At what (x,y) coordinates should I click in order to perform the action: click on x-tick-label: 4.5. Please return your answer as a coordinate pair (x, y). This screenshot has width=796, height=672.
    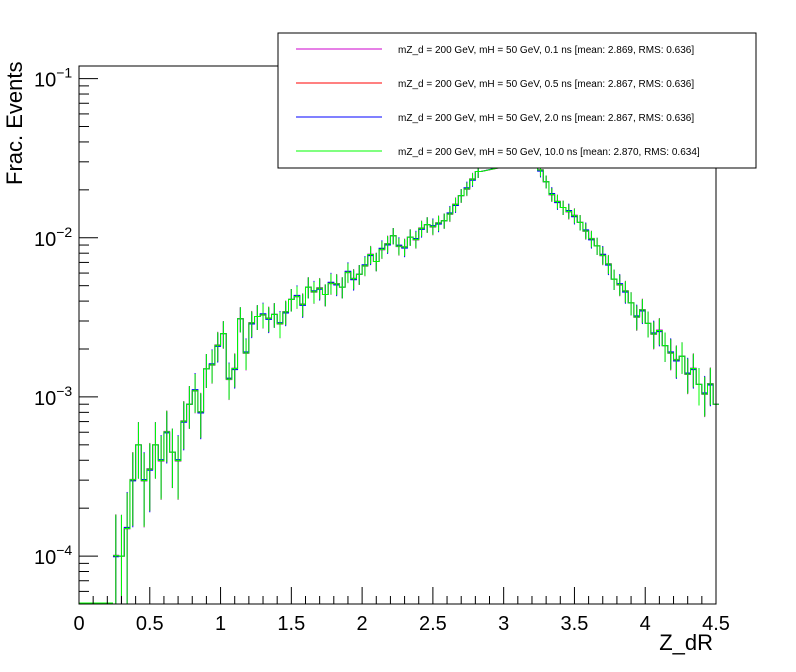
    Looking at the image, I should click on (716, 624).